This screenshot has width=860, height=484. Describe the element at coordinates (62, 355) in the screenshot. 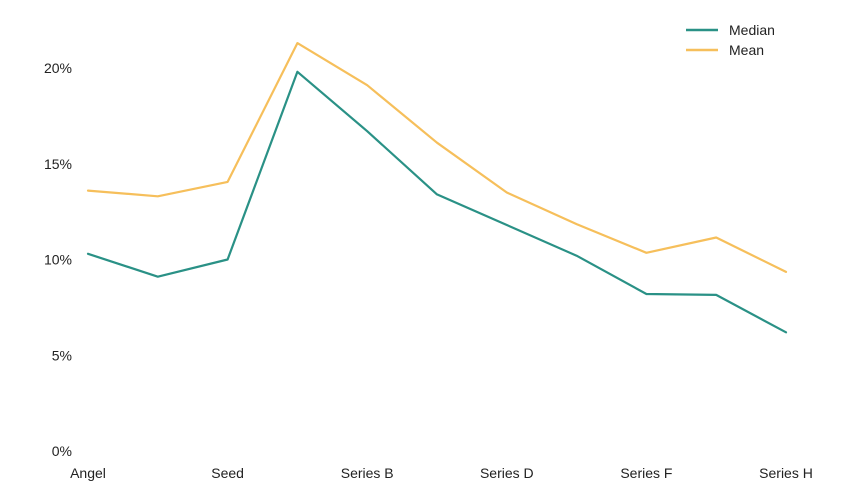

I see `y-tick-label: 5%` at that location.